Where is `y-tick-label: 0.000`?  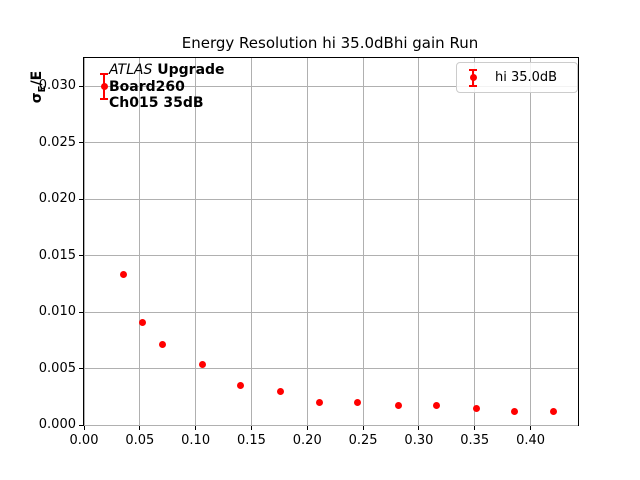 y-tick-label: 0.000 is located at coordinates (57, 424).